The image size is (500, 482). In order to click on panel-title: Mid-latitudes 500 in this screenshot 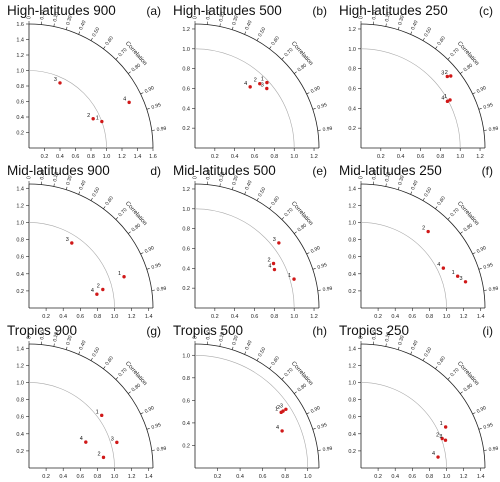, I will do `click(224, 170)`.